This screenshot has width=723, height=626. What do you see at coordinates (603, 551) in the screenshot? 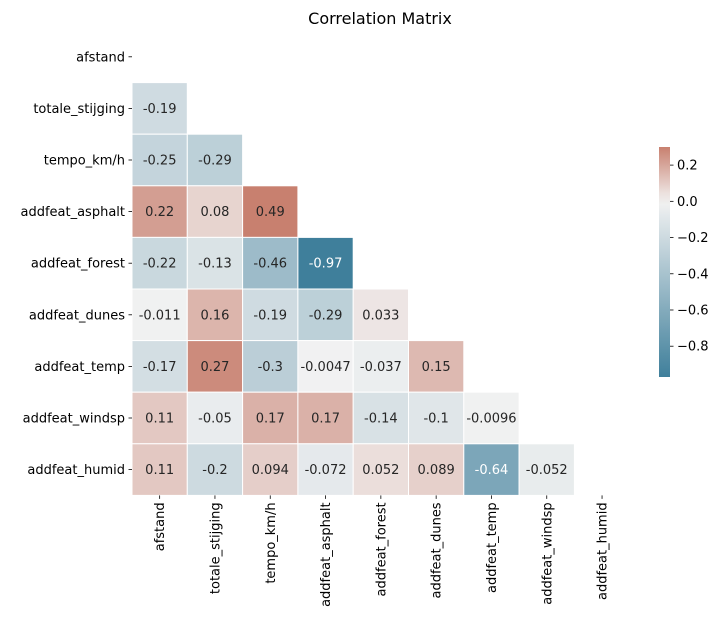
I see `x-tick-label: addfeat_humid` at bounding box center [603, 551].